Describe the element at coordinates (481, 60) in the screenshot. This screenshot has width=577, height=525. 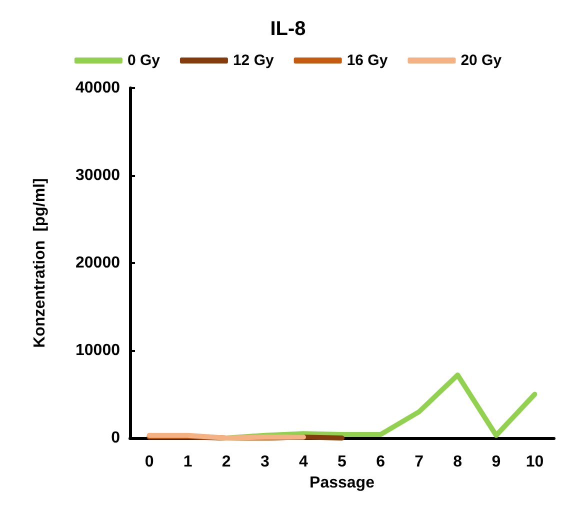
I see `legend-label: 20 Gy` at that location.